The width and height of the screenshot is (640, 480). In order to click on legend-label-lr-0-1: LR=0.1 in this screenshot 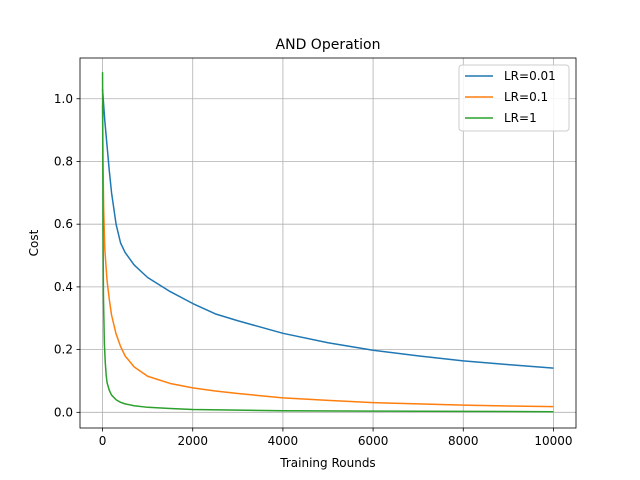, I will do `click(526, 97)`.